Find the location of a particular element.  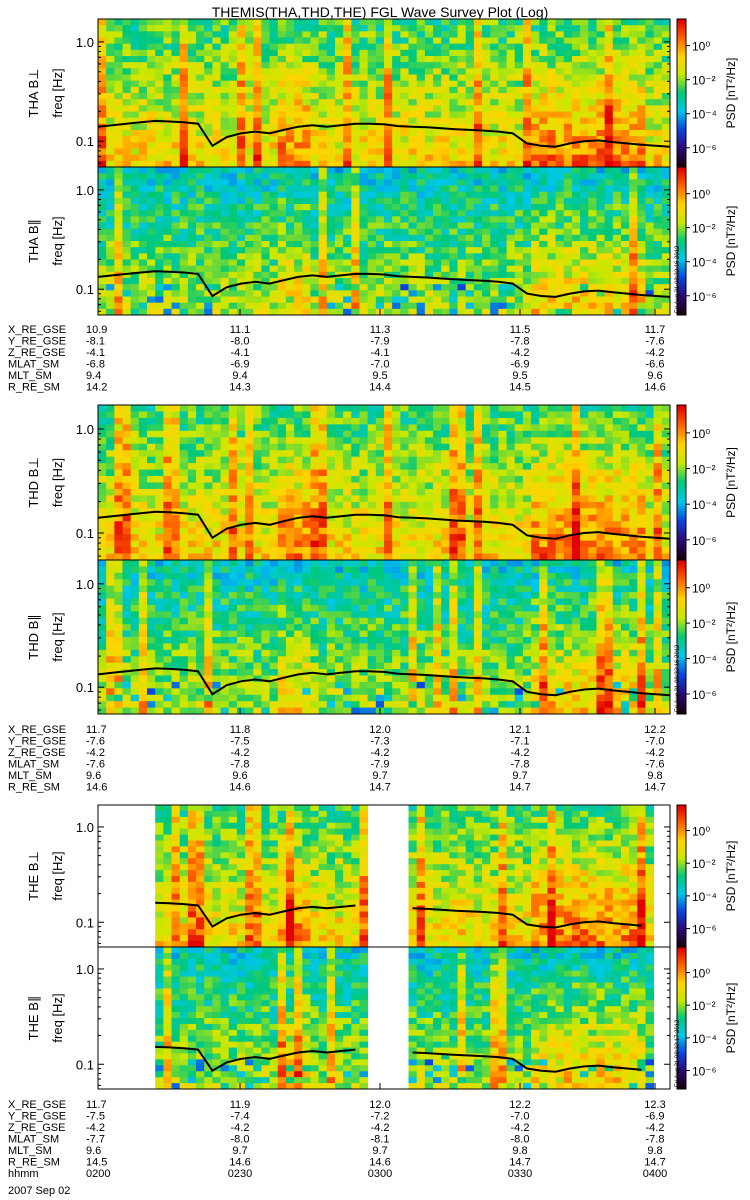

colorbar-swatch is located at coordinates (681, 90).